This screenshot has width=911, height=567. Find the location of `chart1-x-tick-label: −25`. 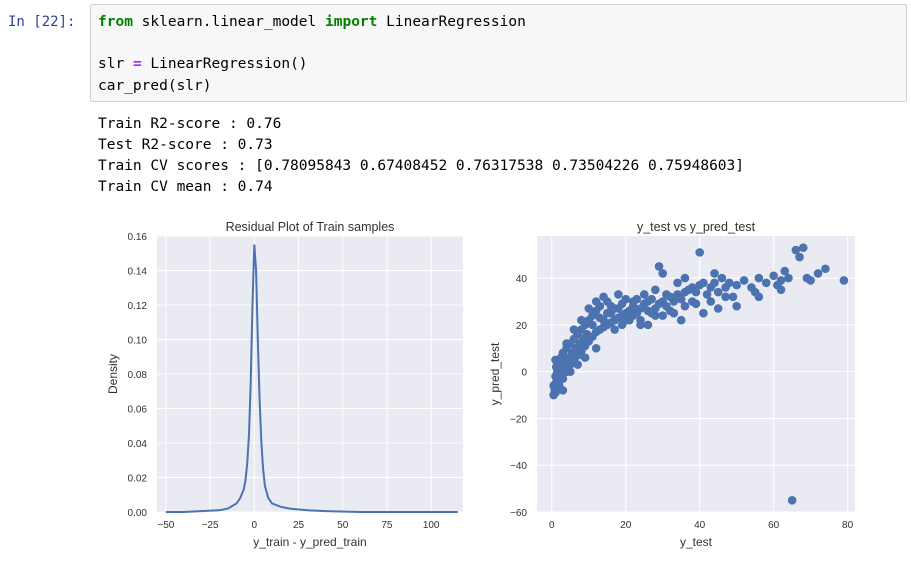

chart1-x-tick-label: −25 is located at coordinates (210, 525).